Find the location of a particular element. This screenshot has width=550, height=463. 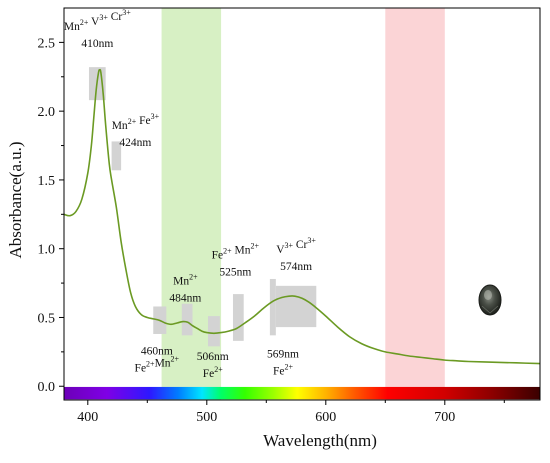

x-tick-label-500: 500 is located at coordinates (206, 417).